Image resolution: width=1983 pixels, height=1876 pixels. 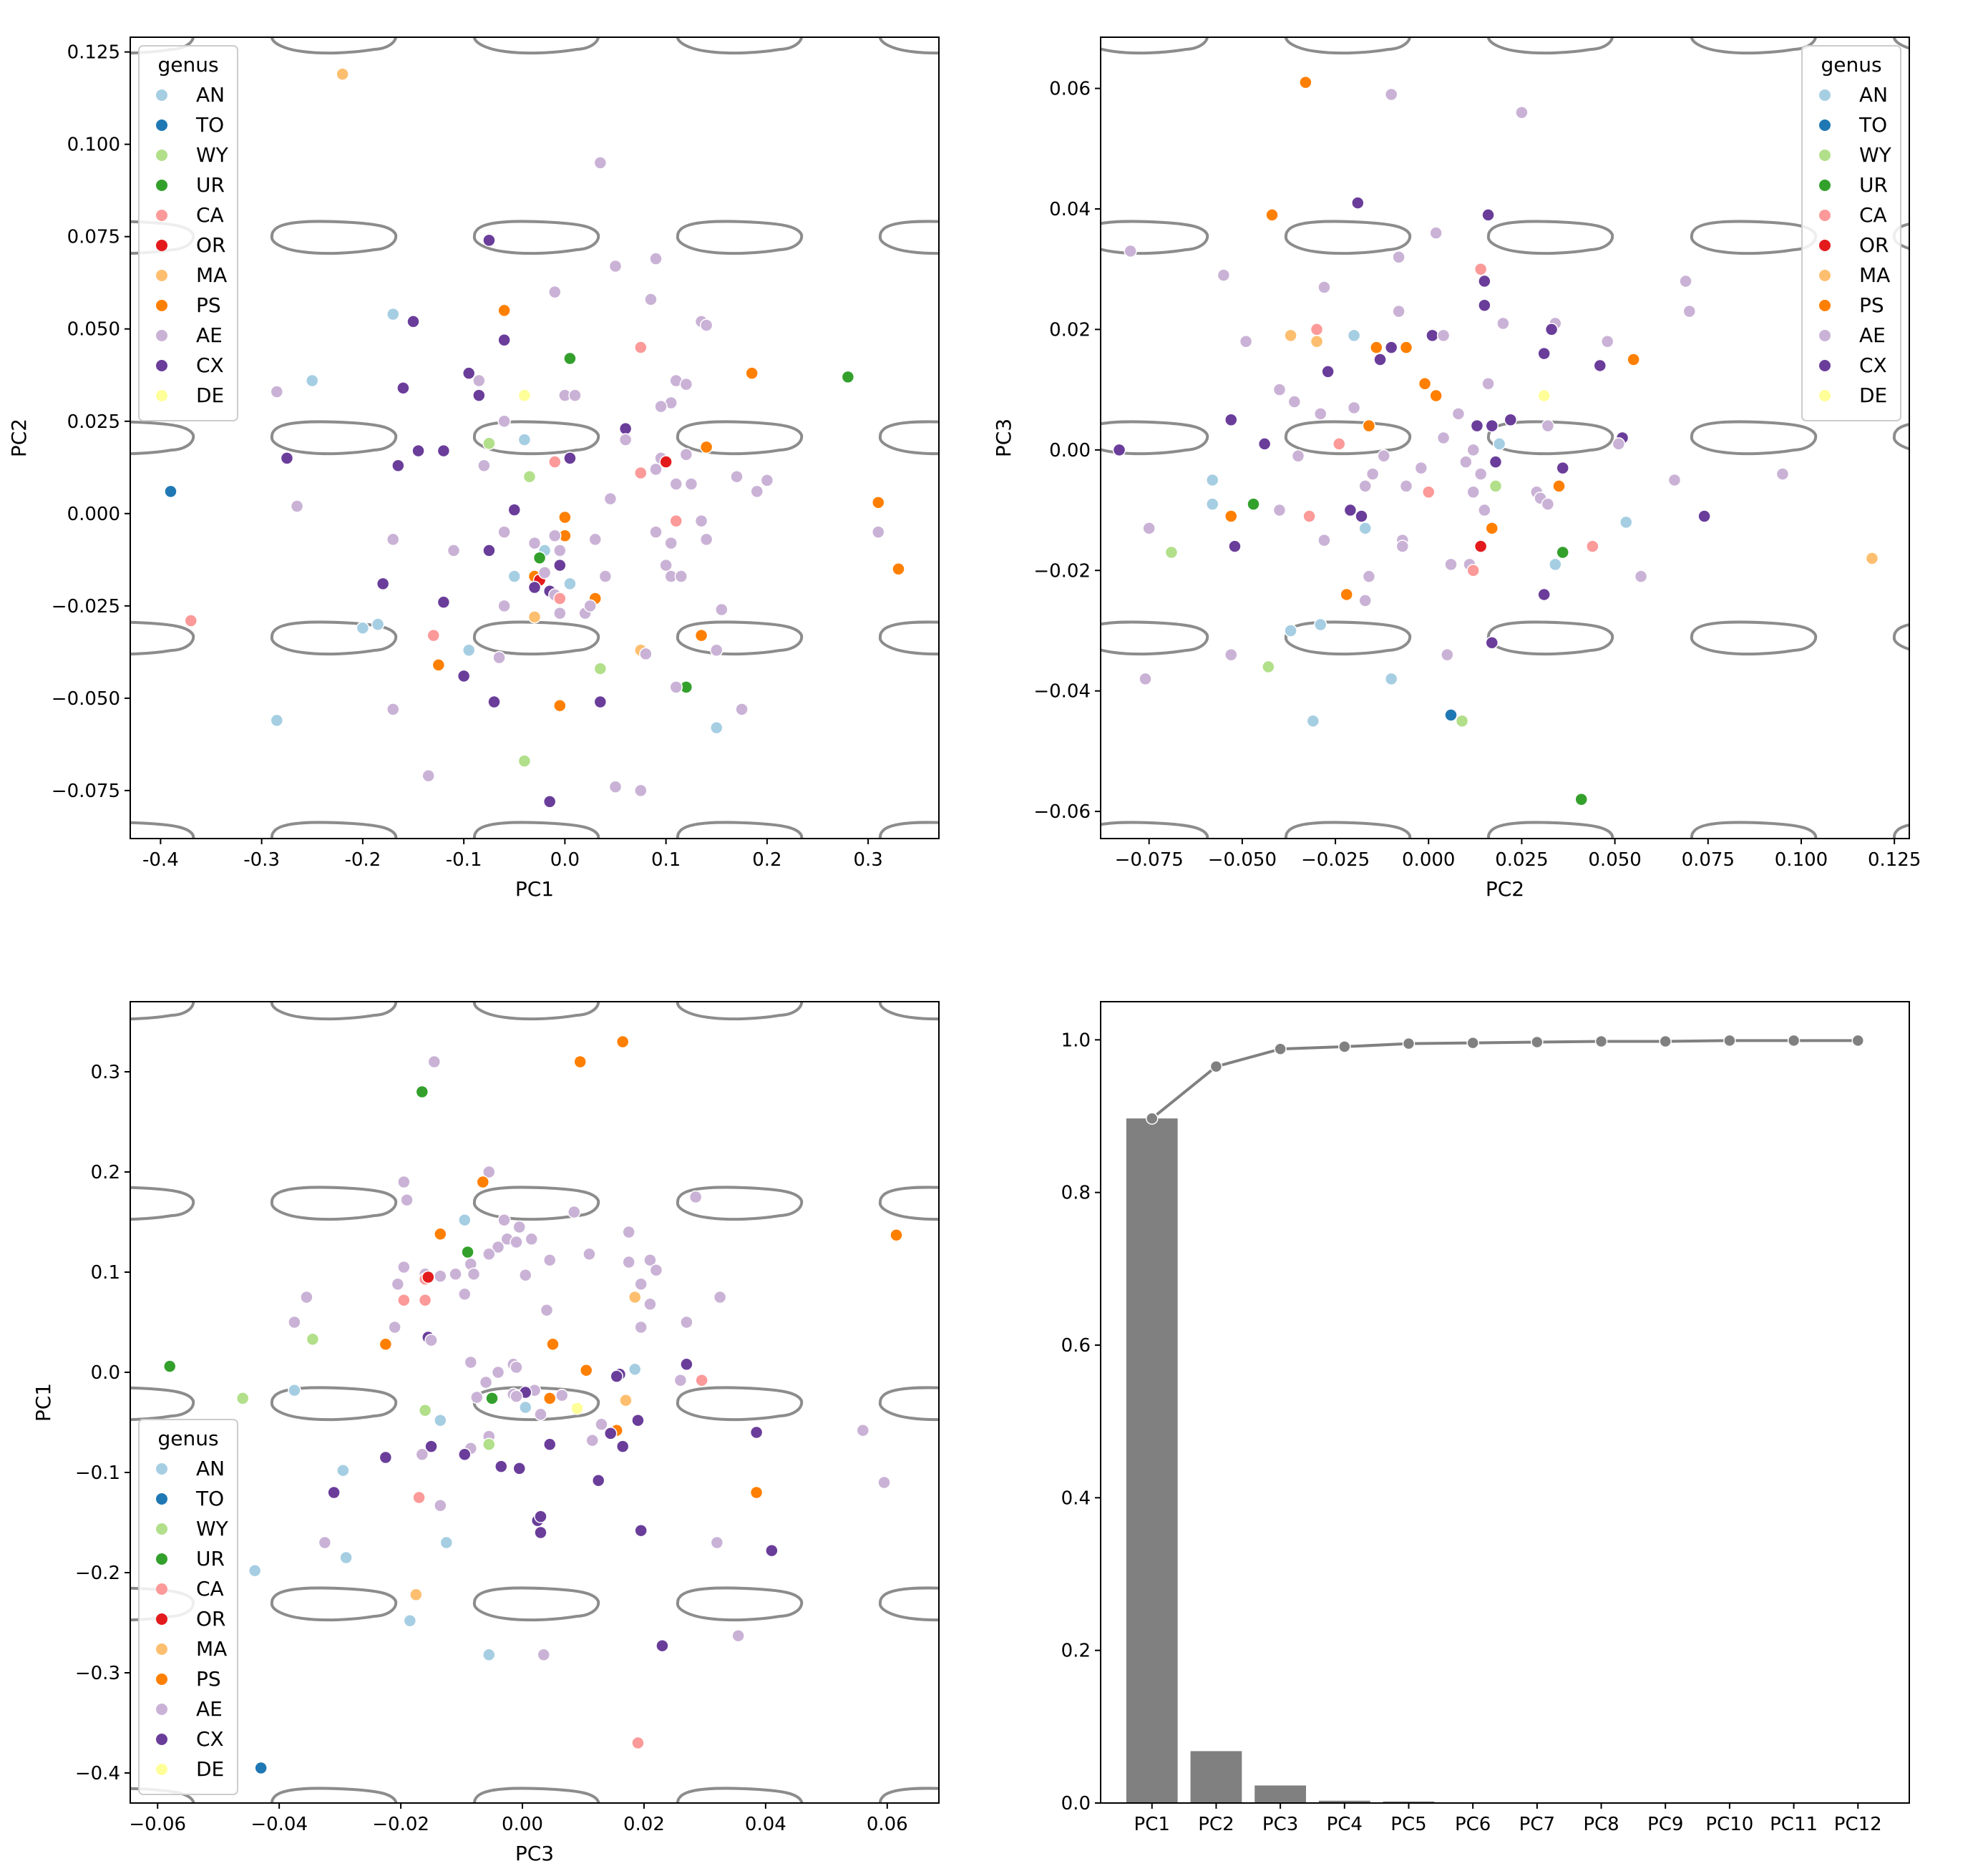 I want to click on point-wy, so click(x=1269, y=667).